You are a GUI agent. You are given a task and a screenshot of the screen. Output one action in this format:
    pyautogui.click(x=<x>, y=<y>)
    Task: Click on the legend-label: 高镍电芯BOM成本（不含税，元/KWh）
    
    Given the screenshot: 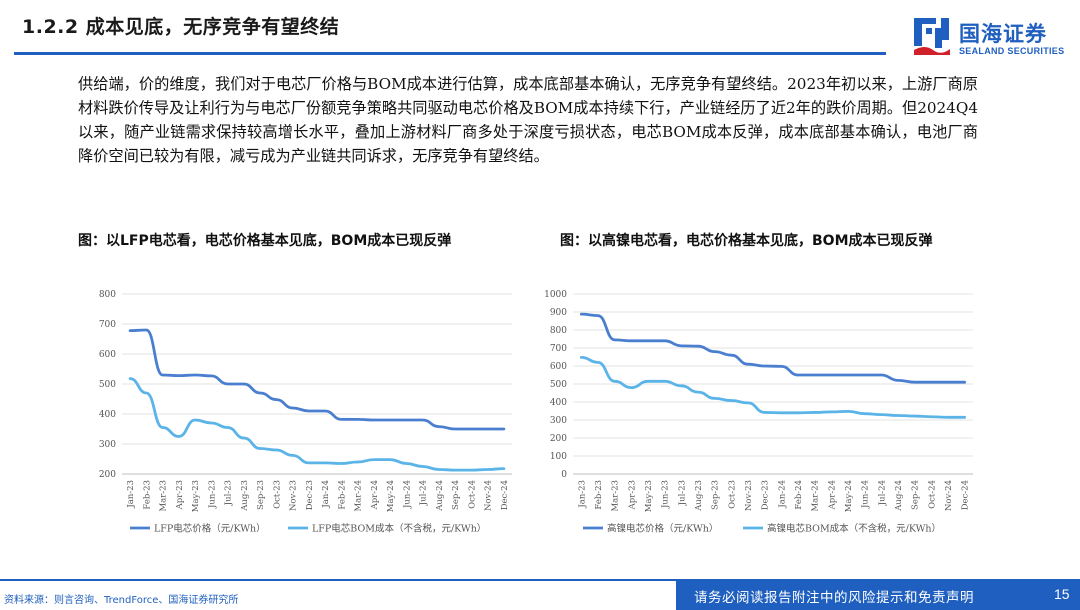 What is the action you would take?
    pyautogui.click(x=854, y=529)
    